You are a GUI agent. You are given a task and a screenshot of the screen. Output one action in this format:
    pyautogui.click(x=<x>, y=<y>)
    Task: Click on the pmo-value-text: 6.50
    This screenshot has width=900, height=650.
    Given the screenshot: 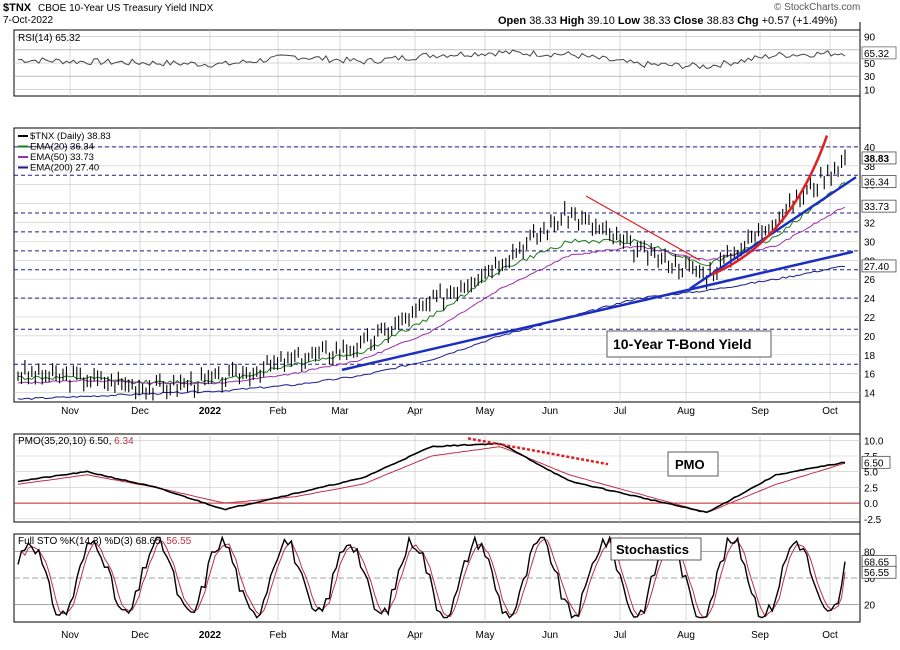 What is the action you would take?
    pyautogui.click(x=874, y=463)
    